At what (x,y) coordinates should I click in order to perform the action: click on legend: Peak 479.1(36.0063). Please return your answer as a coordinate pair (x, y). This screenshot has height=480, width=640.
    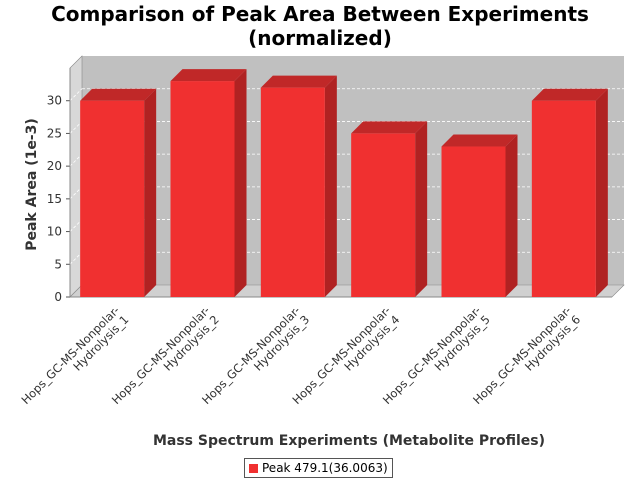
    Looking at the image, I should click on (318, 468).